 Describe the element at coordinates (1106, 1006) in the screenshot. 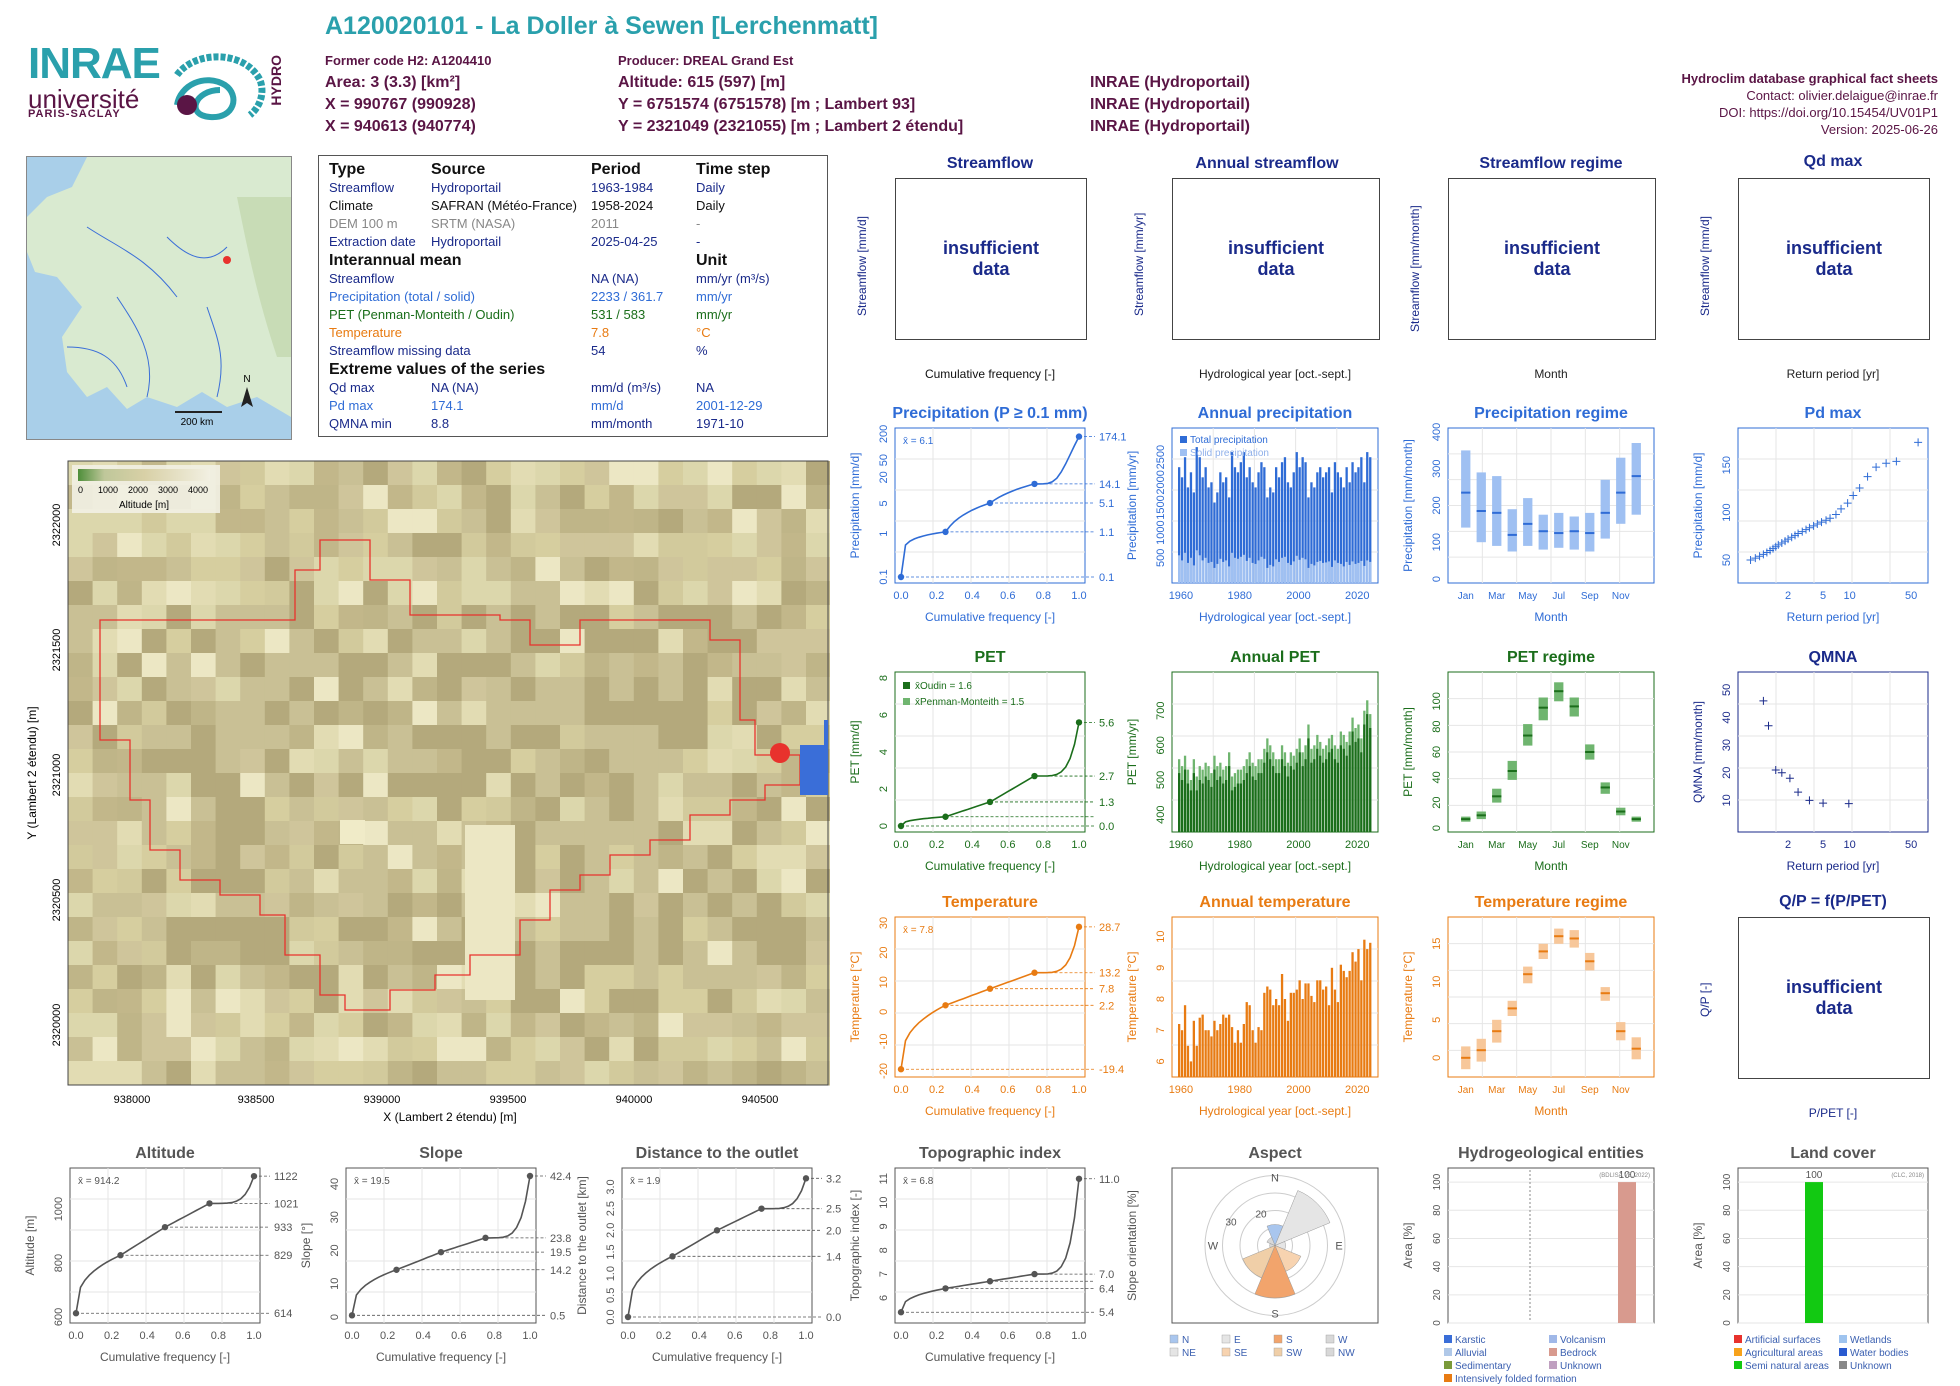

I see `quantile-label: 2.2` at that location.